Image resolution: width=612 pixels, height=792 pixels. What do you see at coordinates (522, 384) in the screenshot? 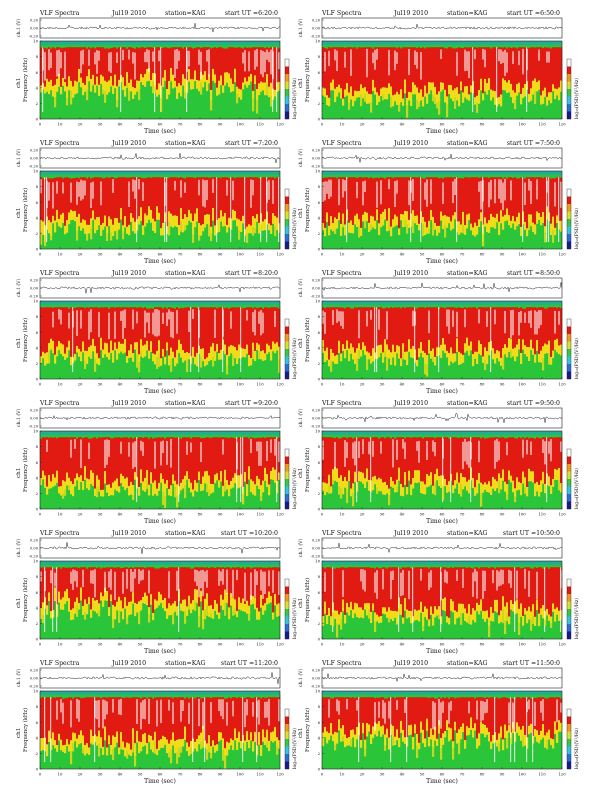
I see `time-tick-label: 100` at bounding box center [522, 384].